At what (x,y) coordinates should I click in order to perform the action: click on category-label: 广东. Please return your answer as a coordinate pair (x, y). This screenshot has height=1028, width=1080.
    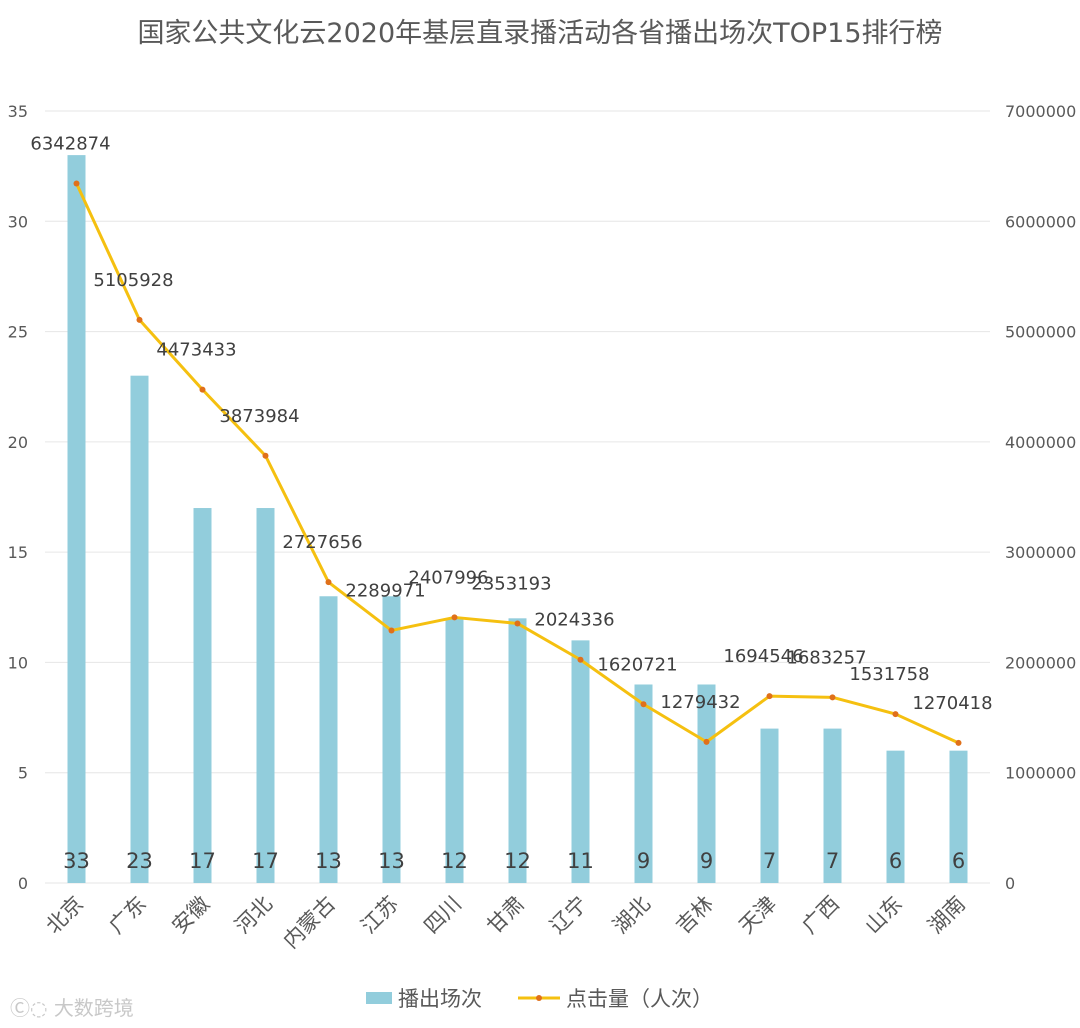
    Looking at the image, I should click on (127, 915).